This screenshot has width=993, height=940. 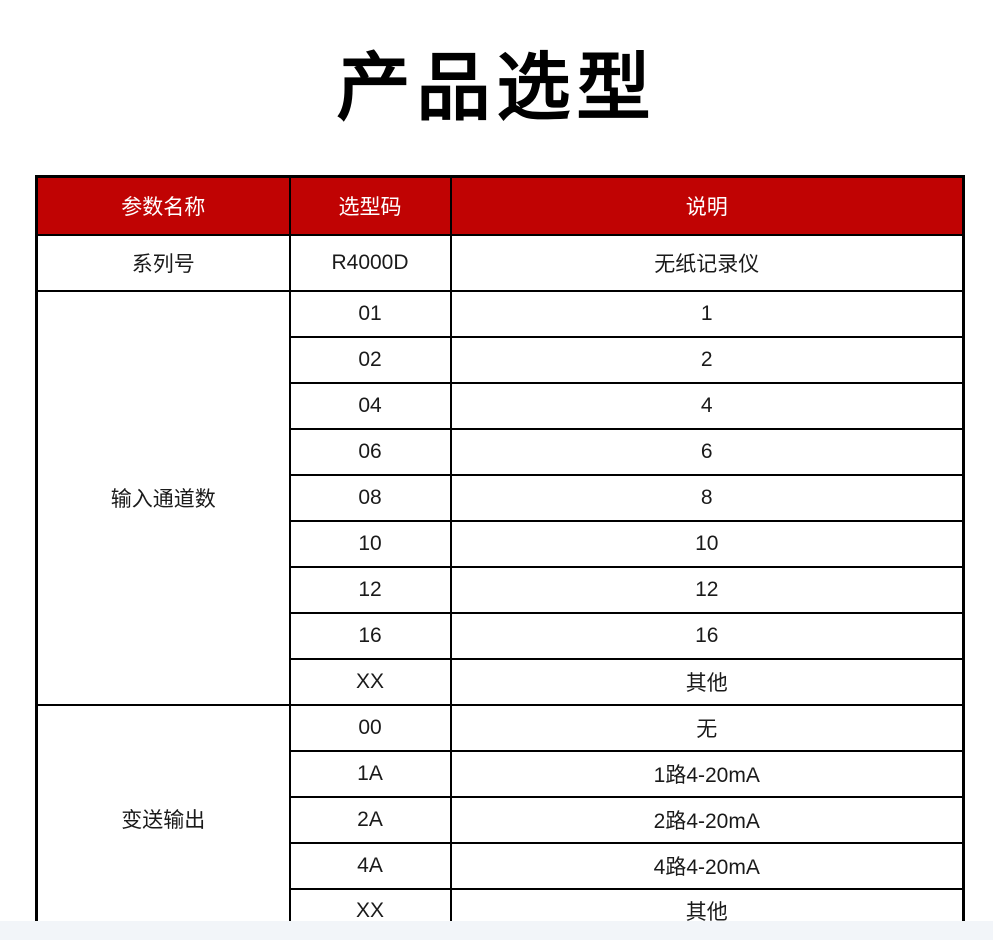 I want to click on description-cell: 1, so click(x=707, y=313).